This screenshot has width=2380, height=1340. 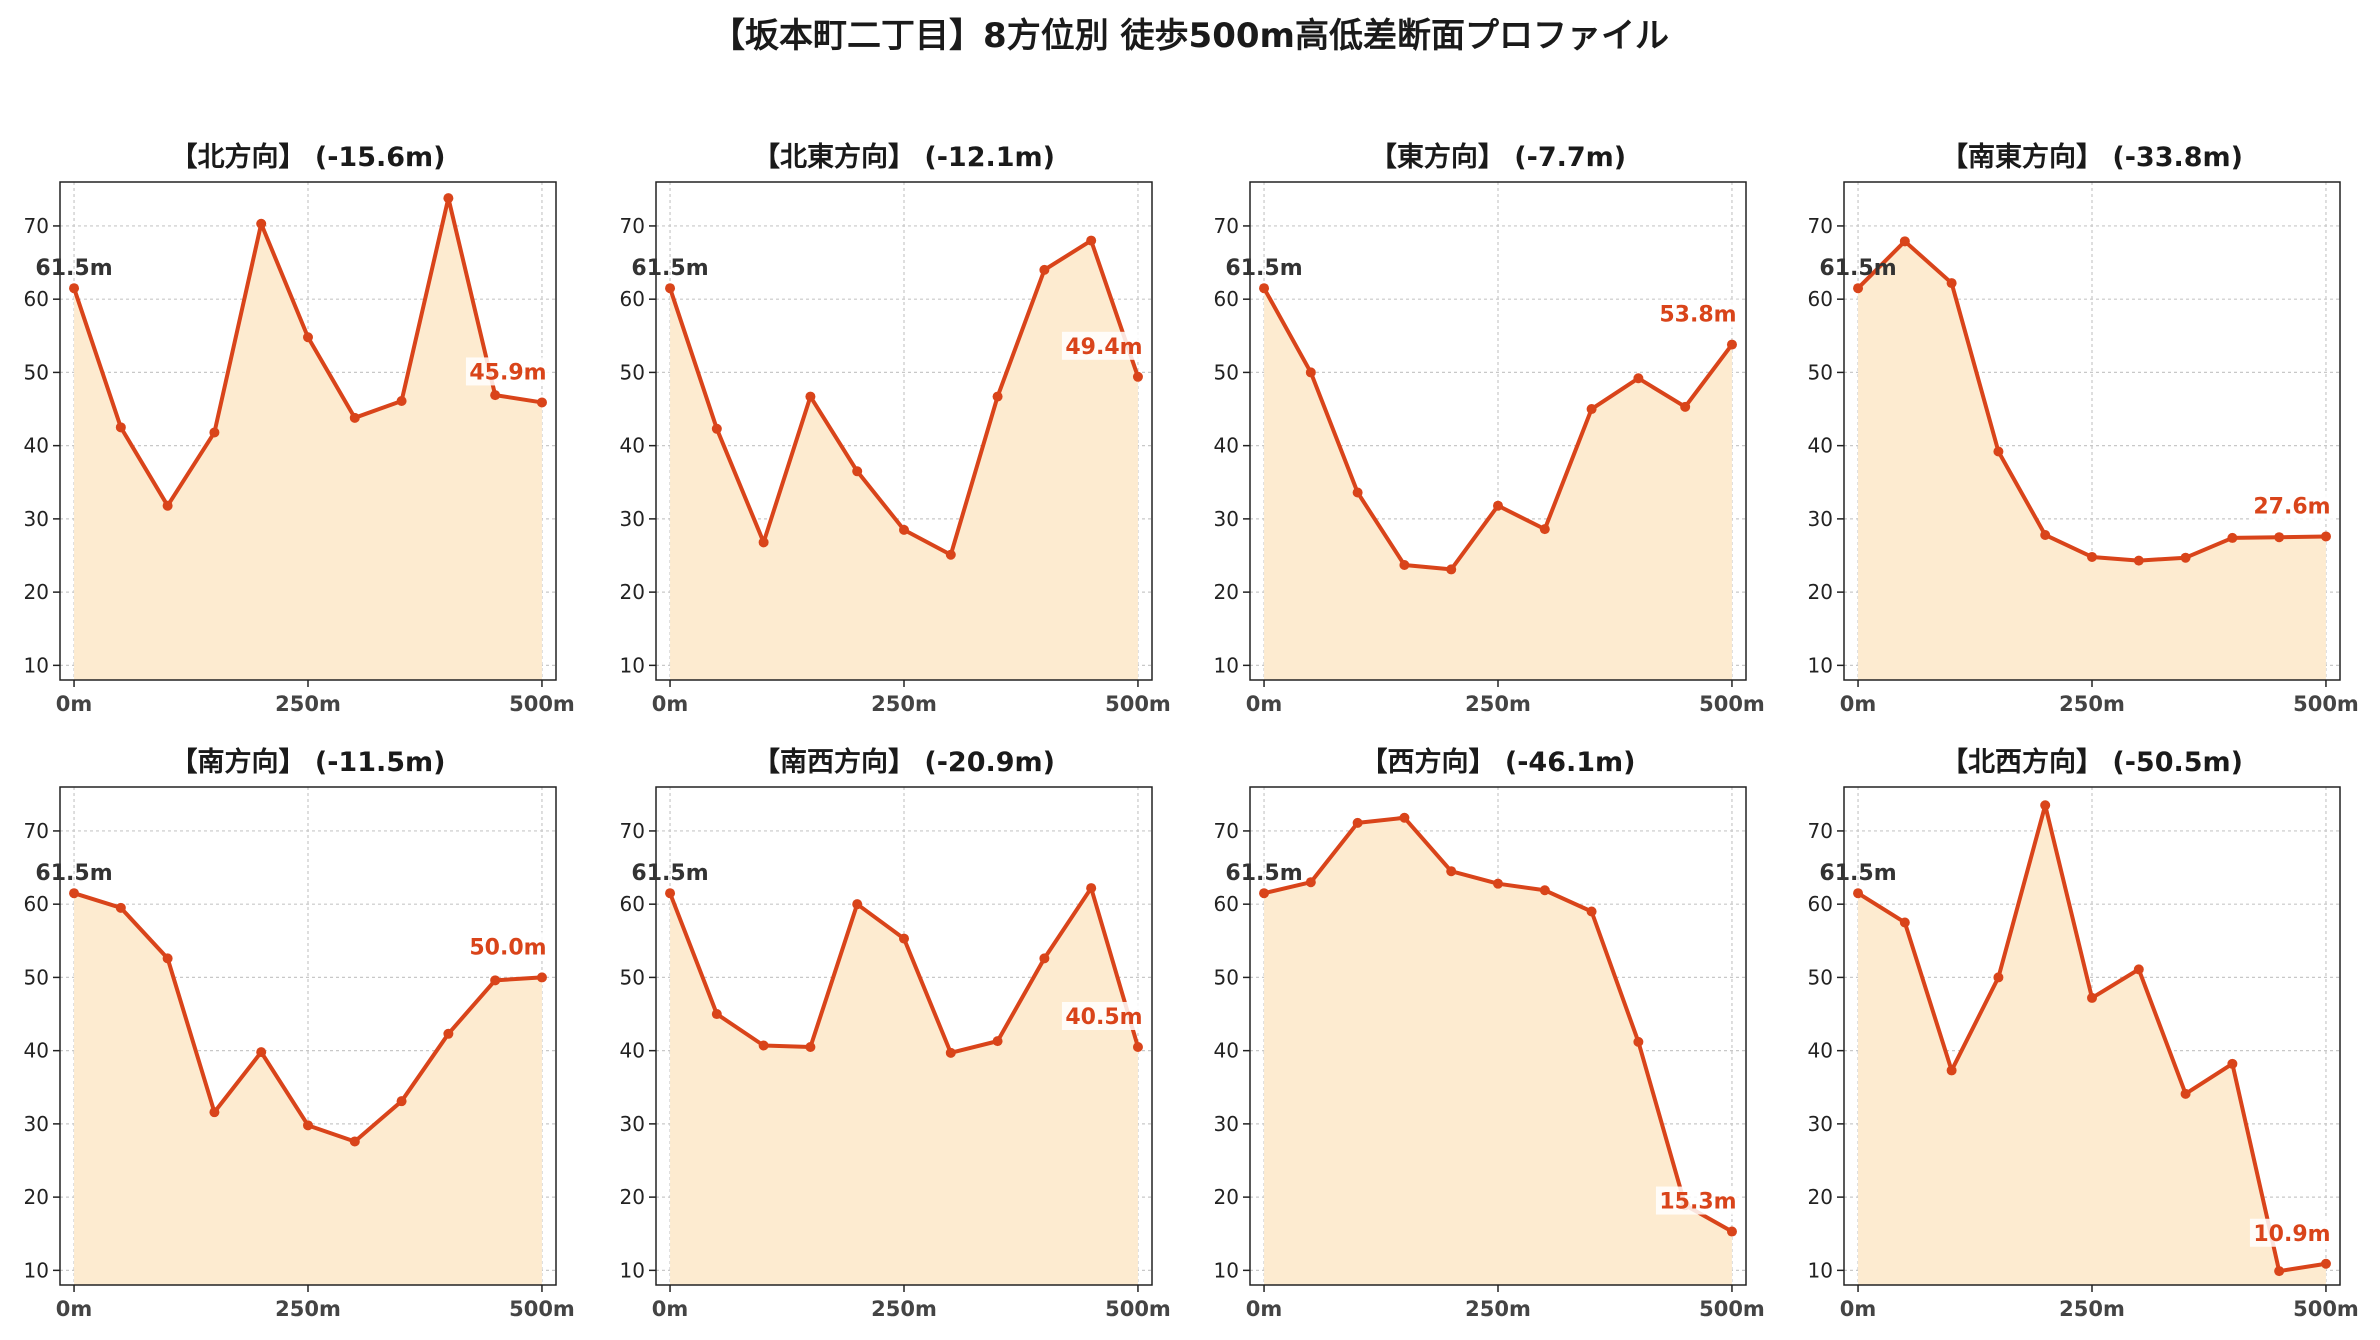 I want to click on elevation-area, so click(x=308, y=439).